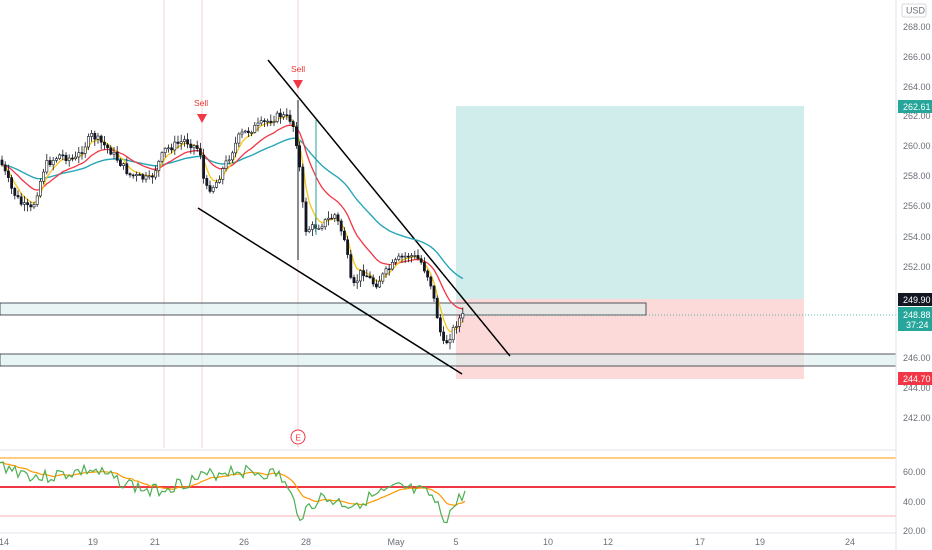 This screenshot has width=932, height=550. What do you see at coordinates (917, 418) in the screenshot?
I see `price-tick-label: 242.00` at bounding box center [917, 418].